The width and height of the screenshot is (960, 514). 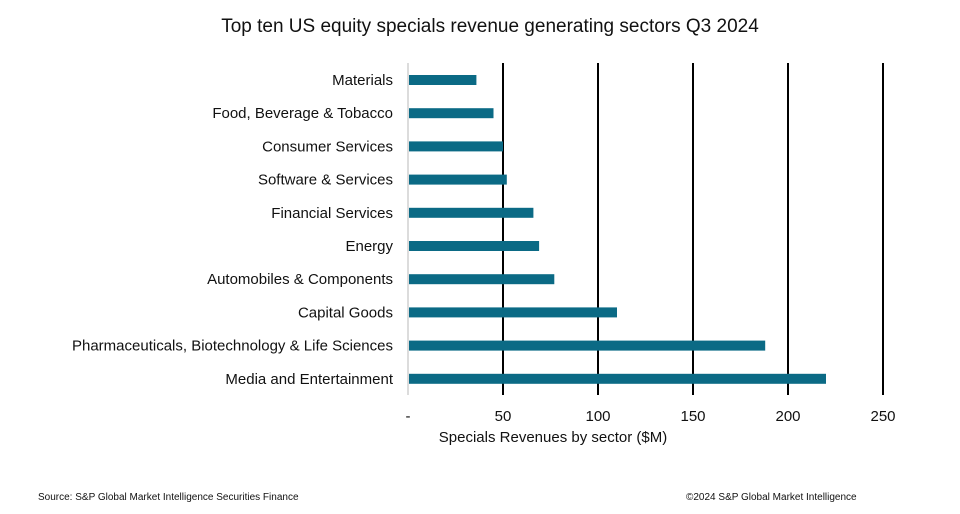 I want to click on category-label: Energy, so click(x=369, y=246).